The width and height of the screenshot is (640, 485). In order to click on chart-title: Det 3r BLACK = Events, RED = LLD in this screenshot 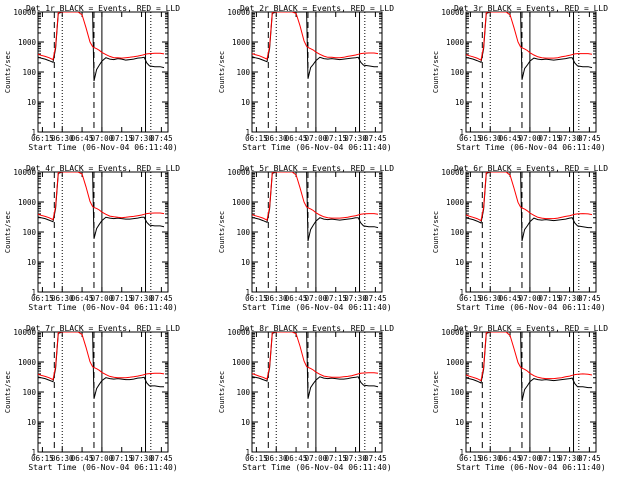, I will do `click(531, 8)`.